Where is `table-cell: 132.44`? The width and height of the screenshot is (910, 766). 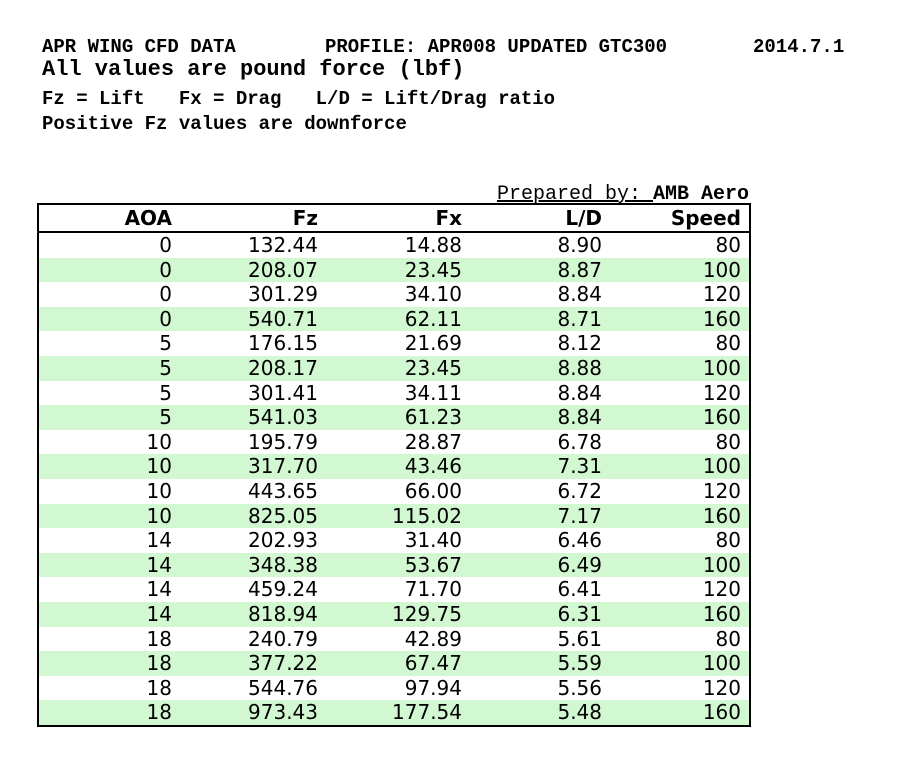
table-cell: 132.44 is located at coordinates (283, 245).